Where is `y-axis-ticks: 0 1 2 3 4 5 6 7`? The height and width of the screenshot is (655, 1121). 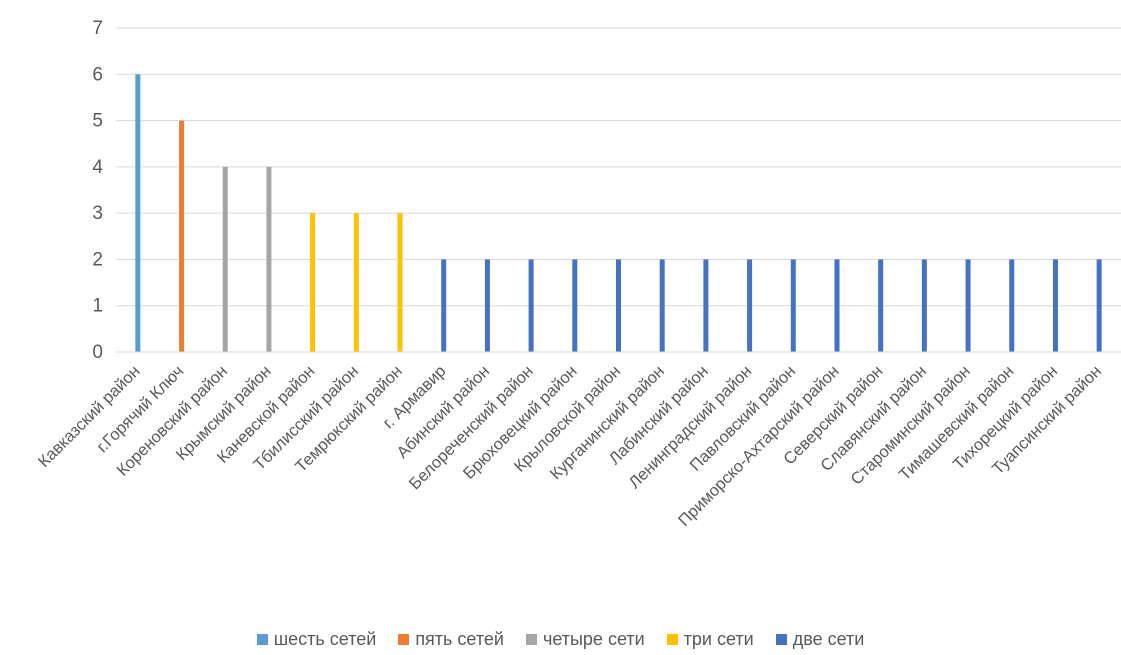
y-axis-ticks: 0 1 2 3 4 5 6 7 is located at coordinates (97, 190).